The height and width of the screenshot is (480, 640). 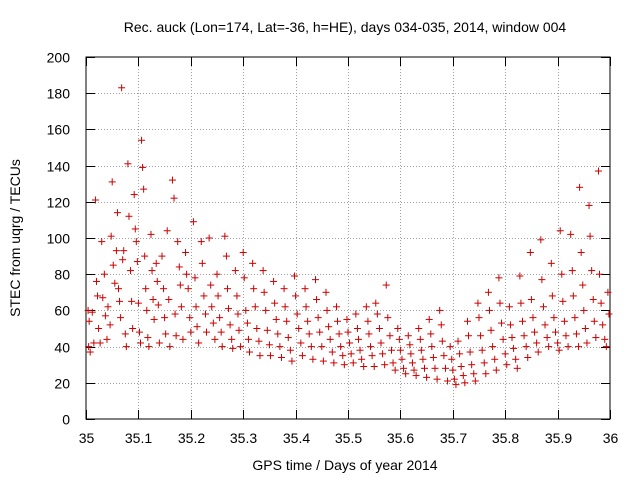 I want to click on y-tick-label: 60, so click(x=62, y=311).